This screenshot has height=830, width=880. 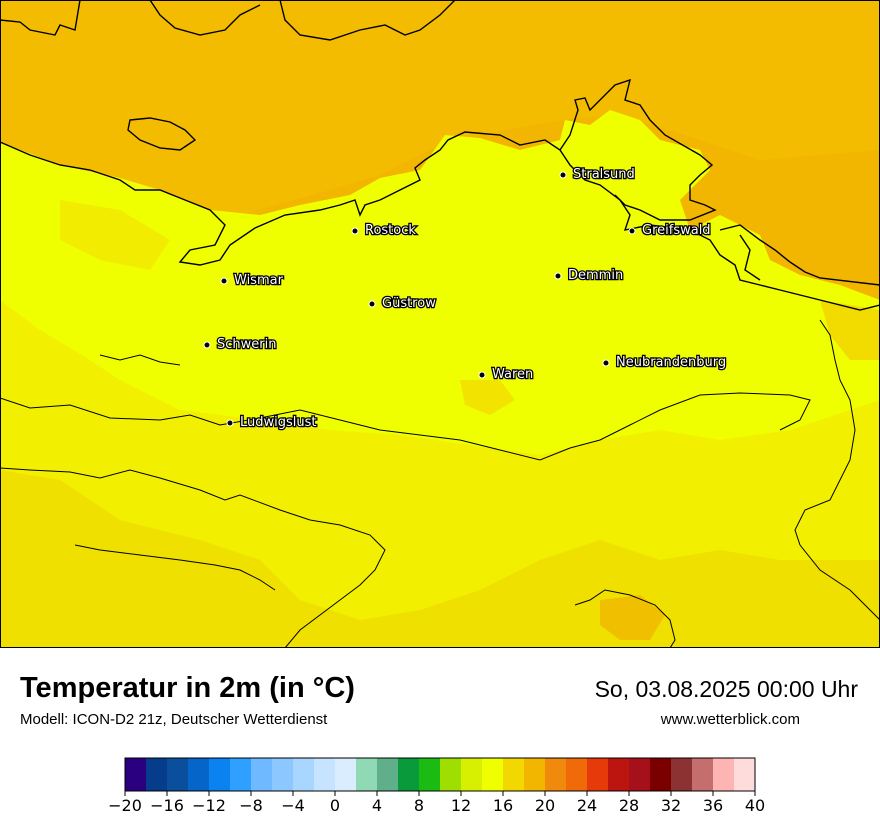 What do you see at coordinates (755, 805) in the screenshot?
I see `colorbar-tick-label: 40` at bounding box center [755, 805].